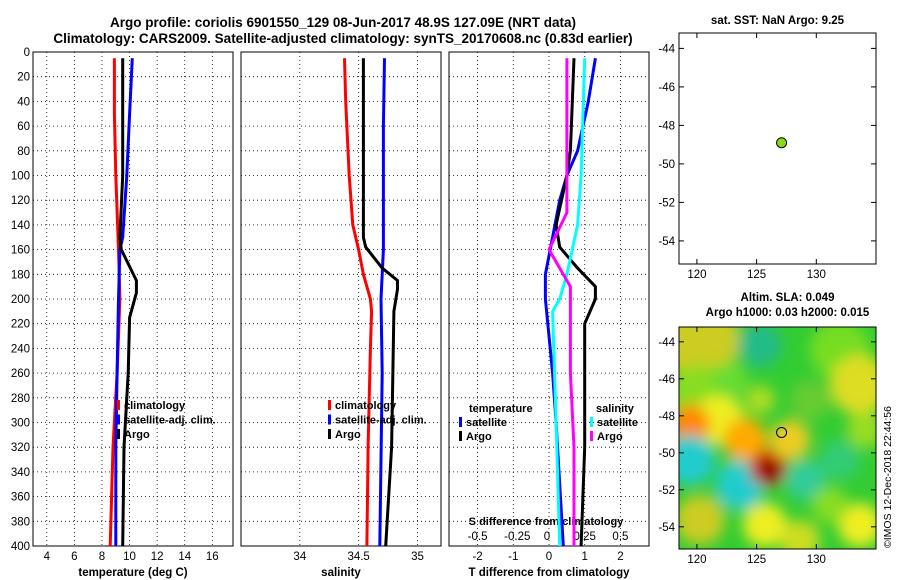 The height and width of the screenshot is (580, 900). What do you see at coordinates (20, 349) in the screenshot?
I see `depth-tick-label: 240` at bounding box center [20, 349].